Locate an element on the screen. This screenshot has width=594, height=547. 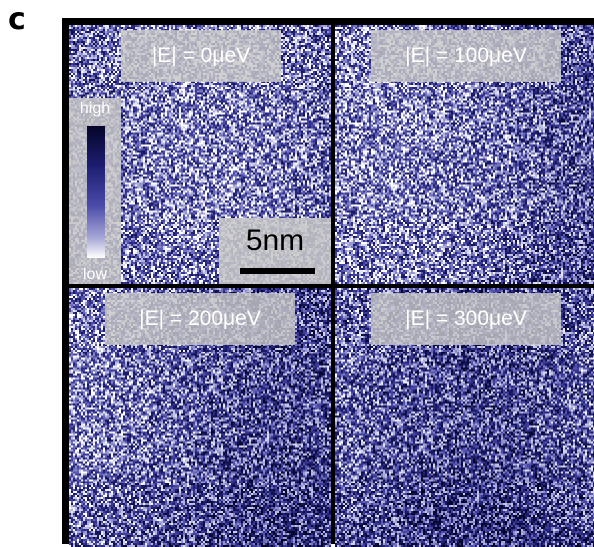
colorbar-low-label: low is located at coordinates (94, 274).